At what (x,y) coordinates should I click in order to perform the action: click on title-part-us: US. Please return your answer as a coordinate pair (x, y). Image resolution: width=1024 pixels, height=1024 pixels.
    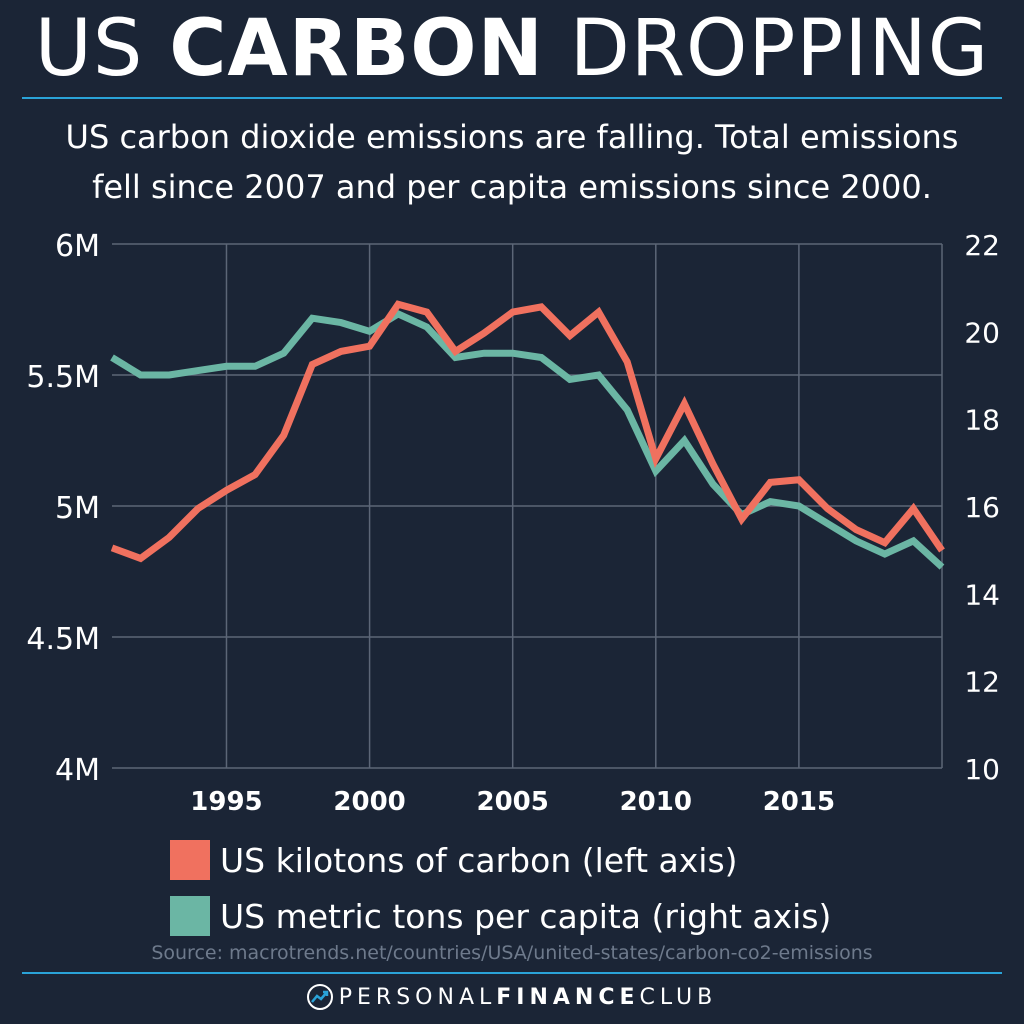
    Looking at the image, I should click on (102, 49).